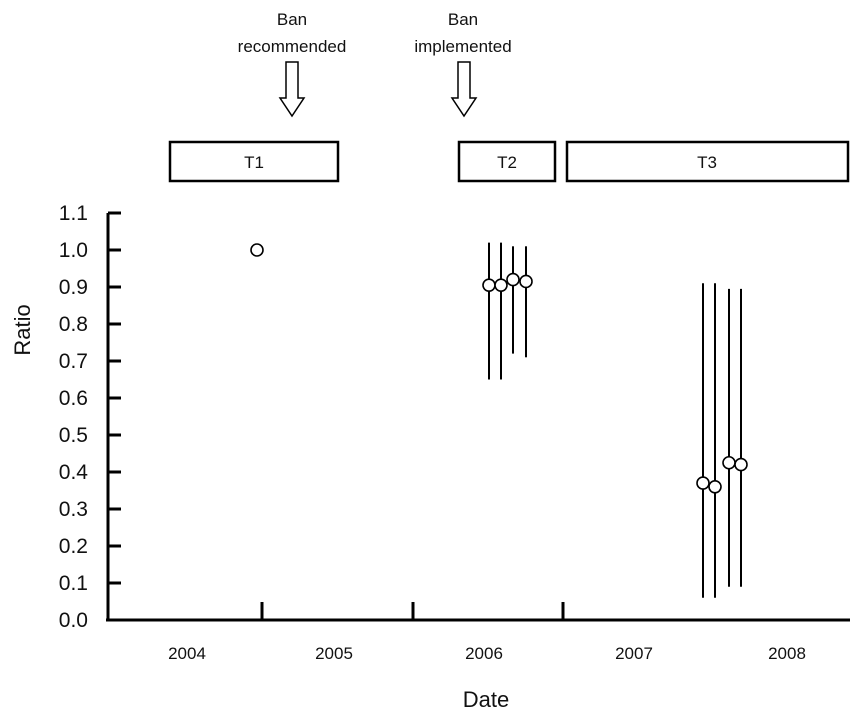 This screenshot has width=855, height=714. Describe the element at coordinates (73, 509) in the screenshot. I see `y-tick-label: 0.3` at that location.